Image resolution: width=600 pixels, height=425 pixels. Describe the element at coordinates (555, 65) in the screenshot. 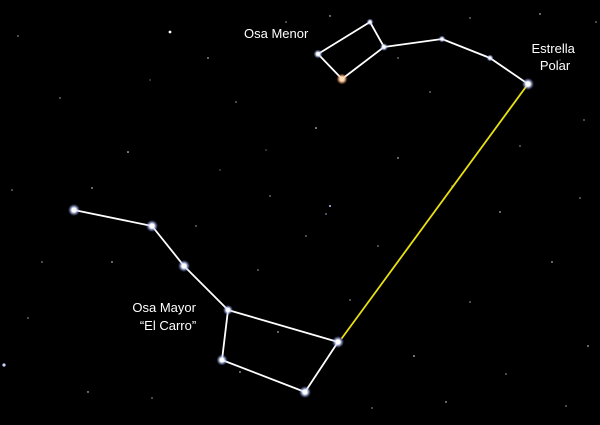

I see `polaris-label-line2: Polar` at that location.